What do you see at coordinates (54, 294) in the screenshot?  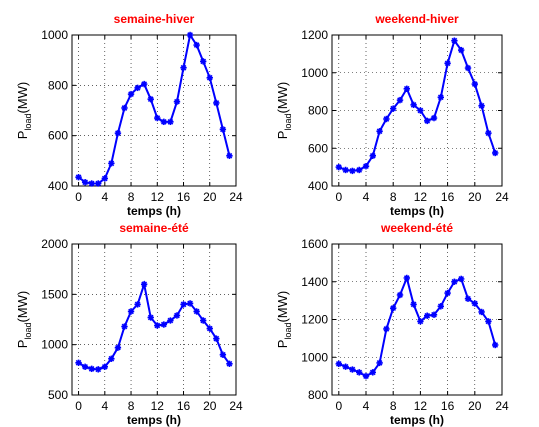 I see `y-tick-label: 1500` at bounding box center [54, 294].